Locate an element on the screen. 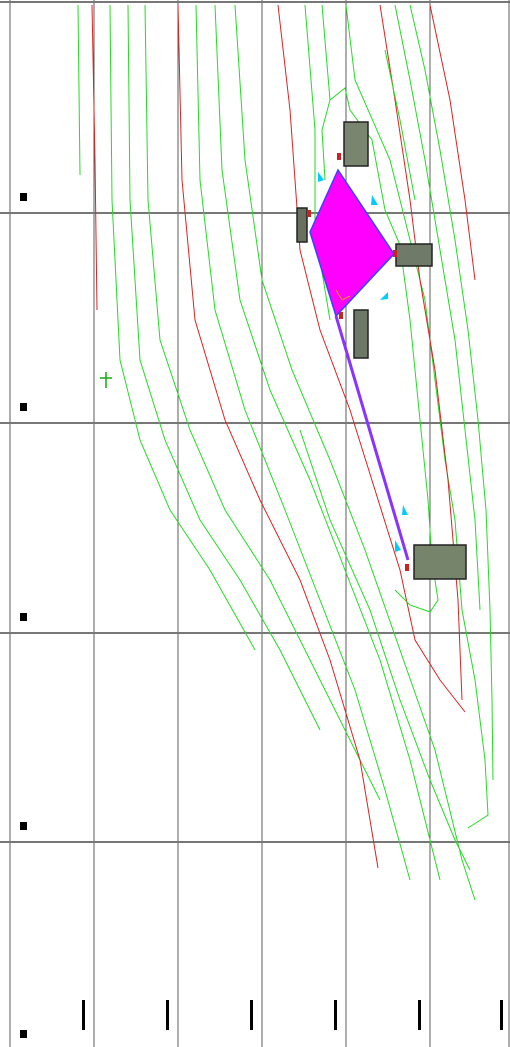  photo-thumbnails is located at coordinates (381, 350).